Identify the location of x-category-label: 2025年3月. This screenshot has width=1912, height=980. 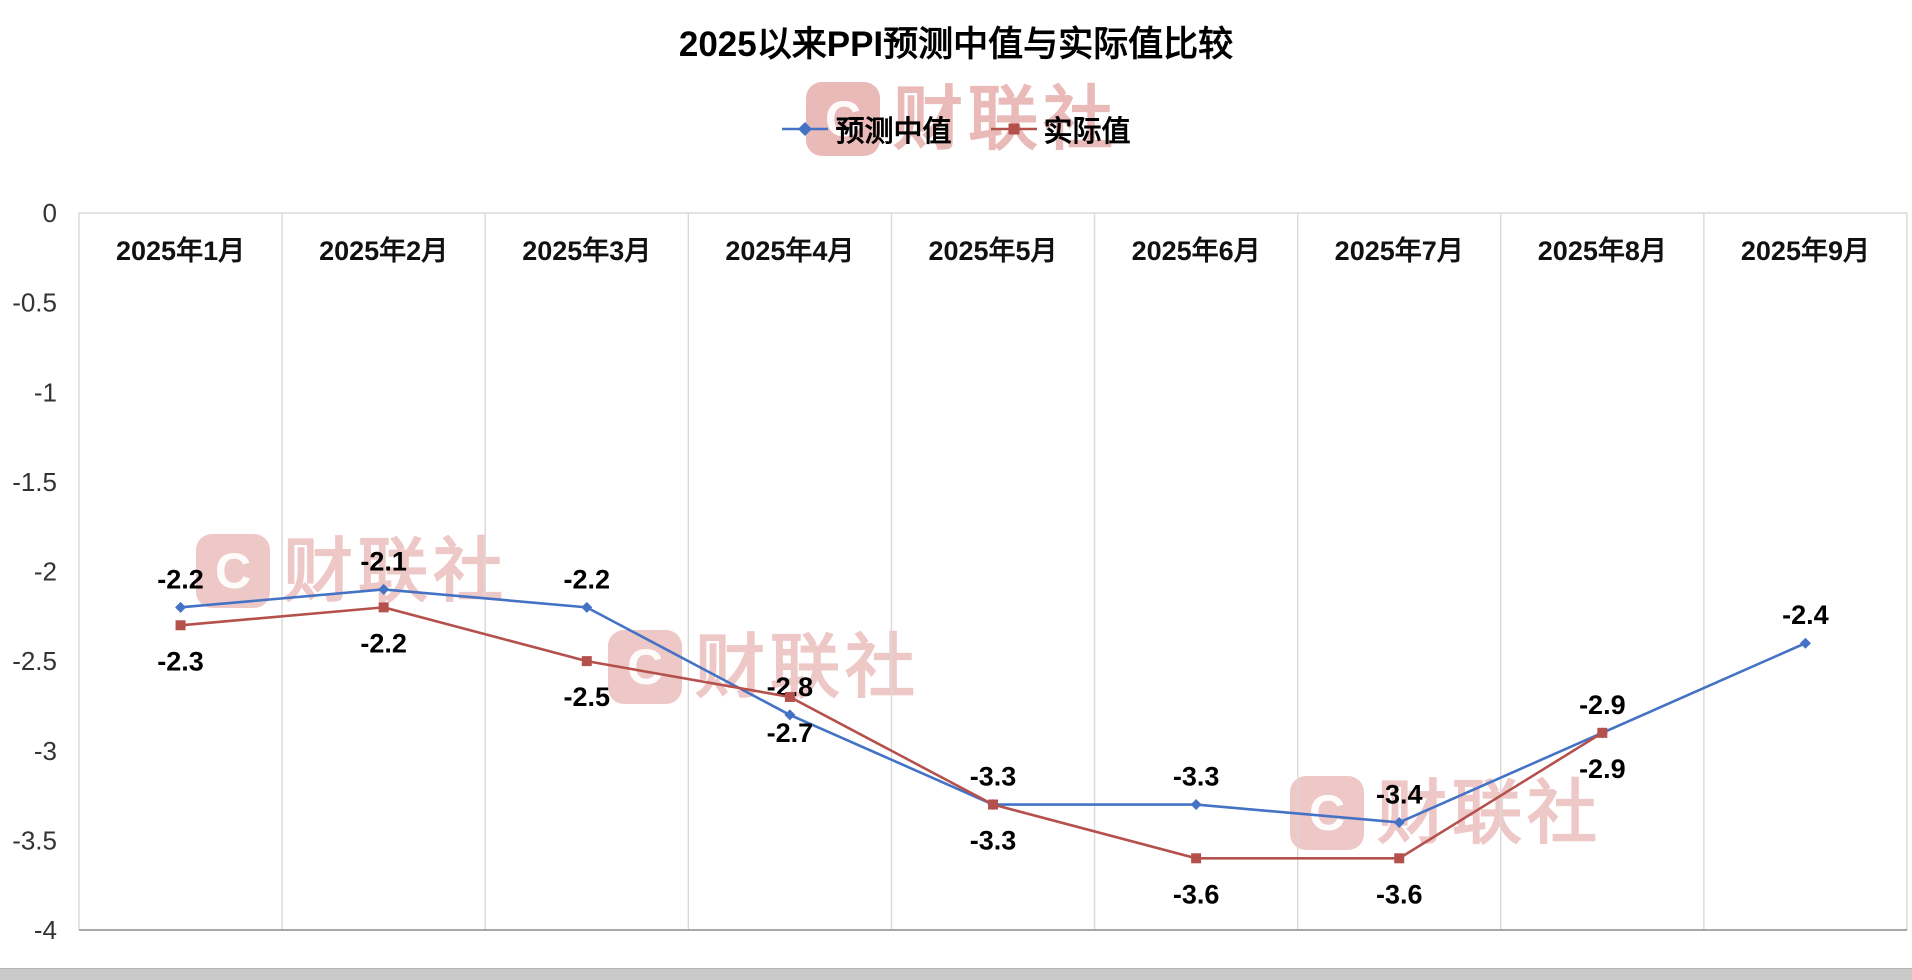
(586, 250).